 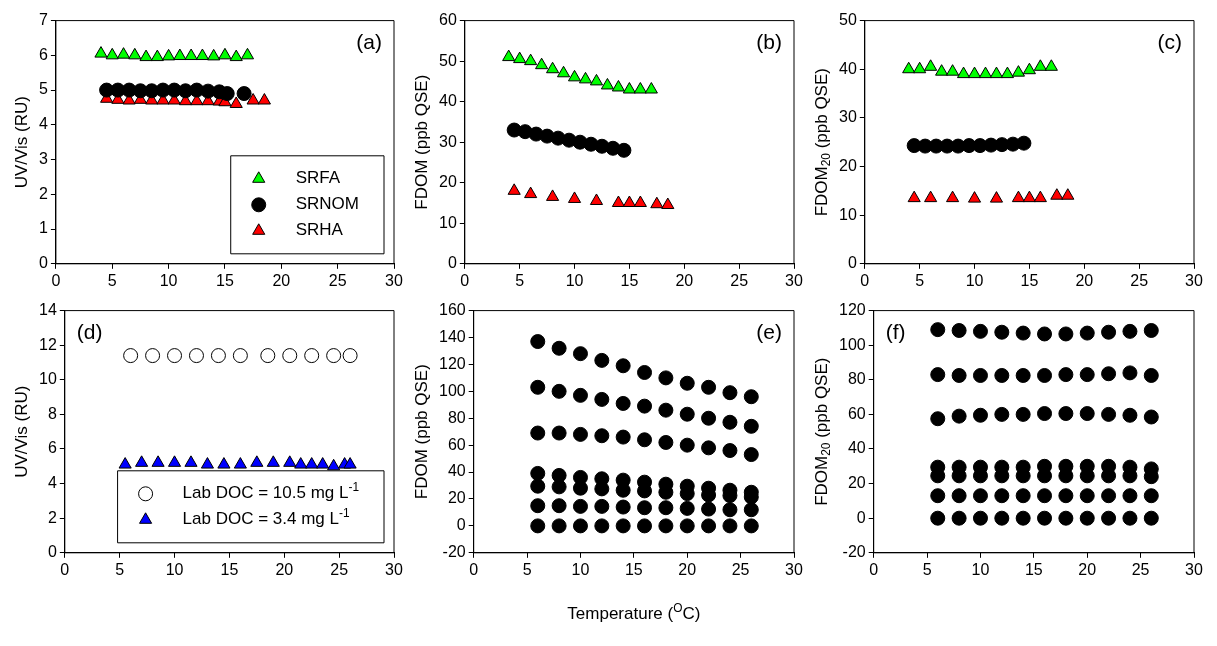 What do you see at coordinates (48, 310) in the screenshot?
I see `y-tick-label: 14` at bounding box center [48, 310].